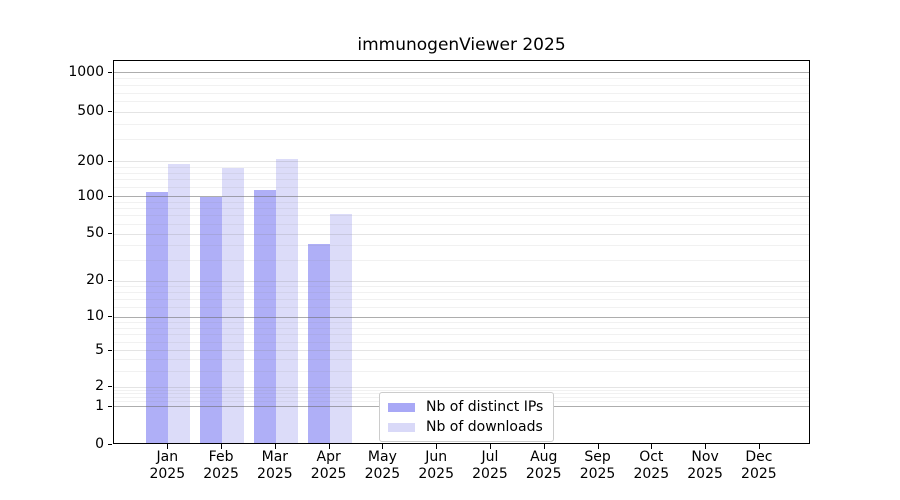  Describe the element at coordinates (484, 427) in the screenshot. I see `legend-label: Nb of downloads` at that location.